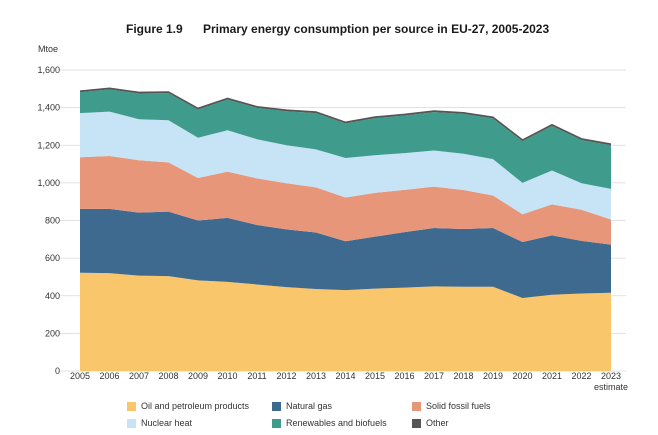 This screenshot has height=435, width=658. What do you see at coordinates (581, 376) in the screenshot?
I see `x-tick-label: 2022` at bounding box center [581, 376].